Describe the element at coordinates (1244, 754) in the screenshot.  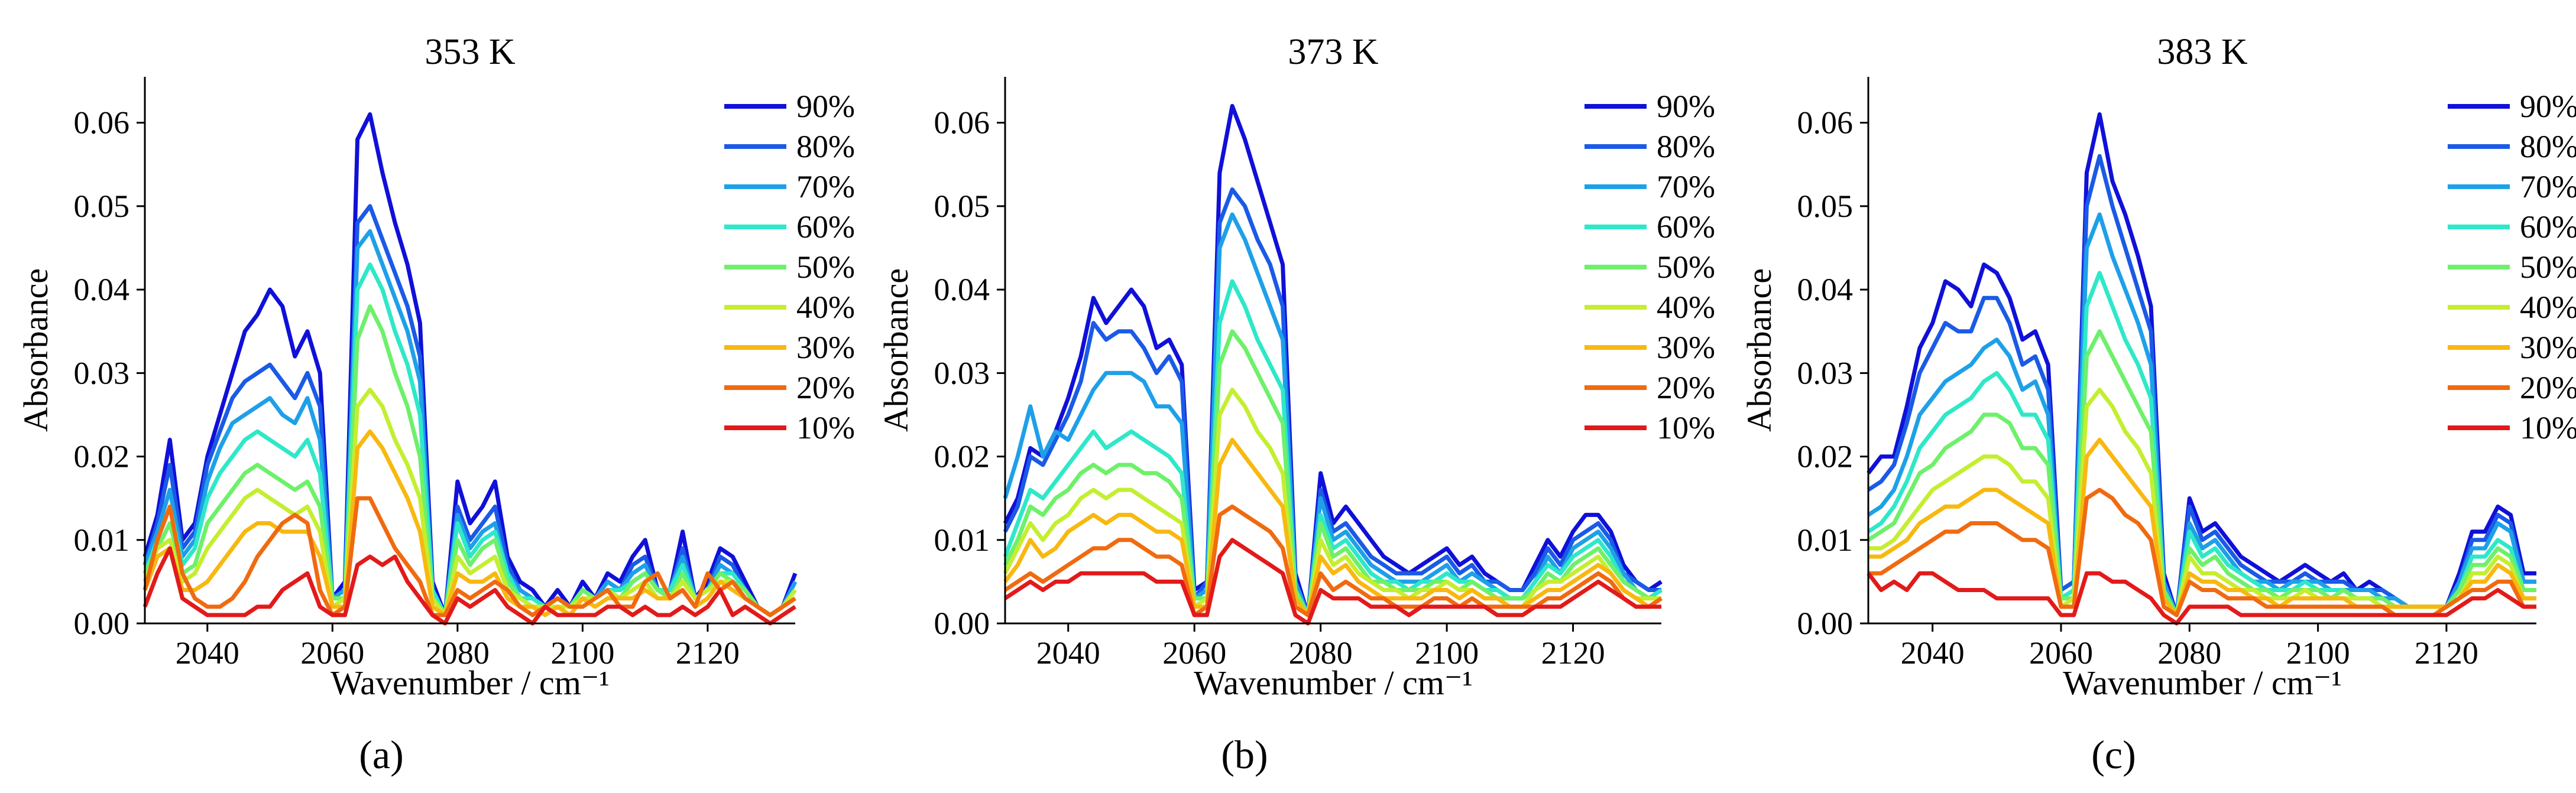
I see `panel-label: (b)` at that location.